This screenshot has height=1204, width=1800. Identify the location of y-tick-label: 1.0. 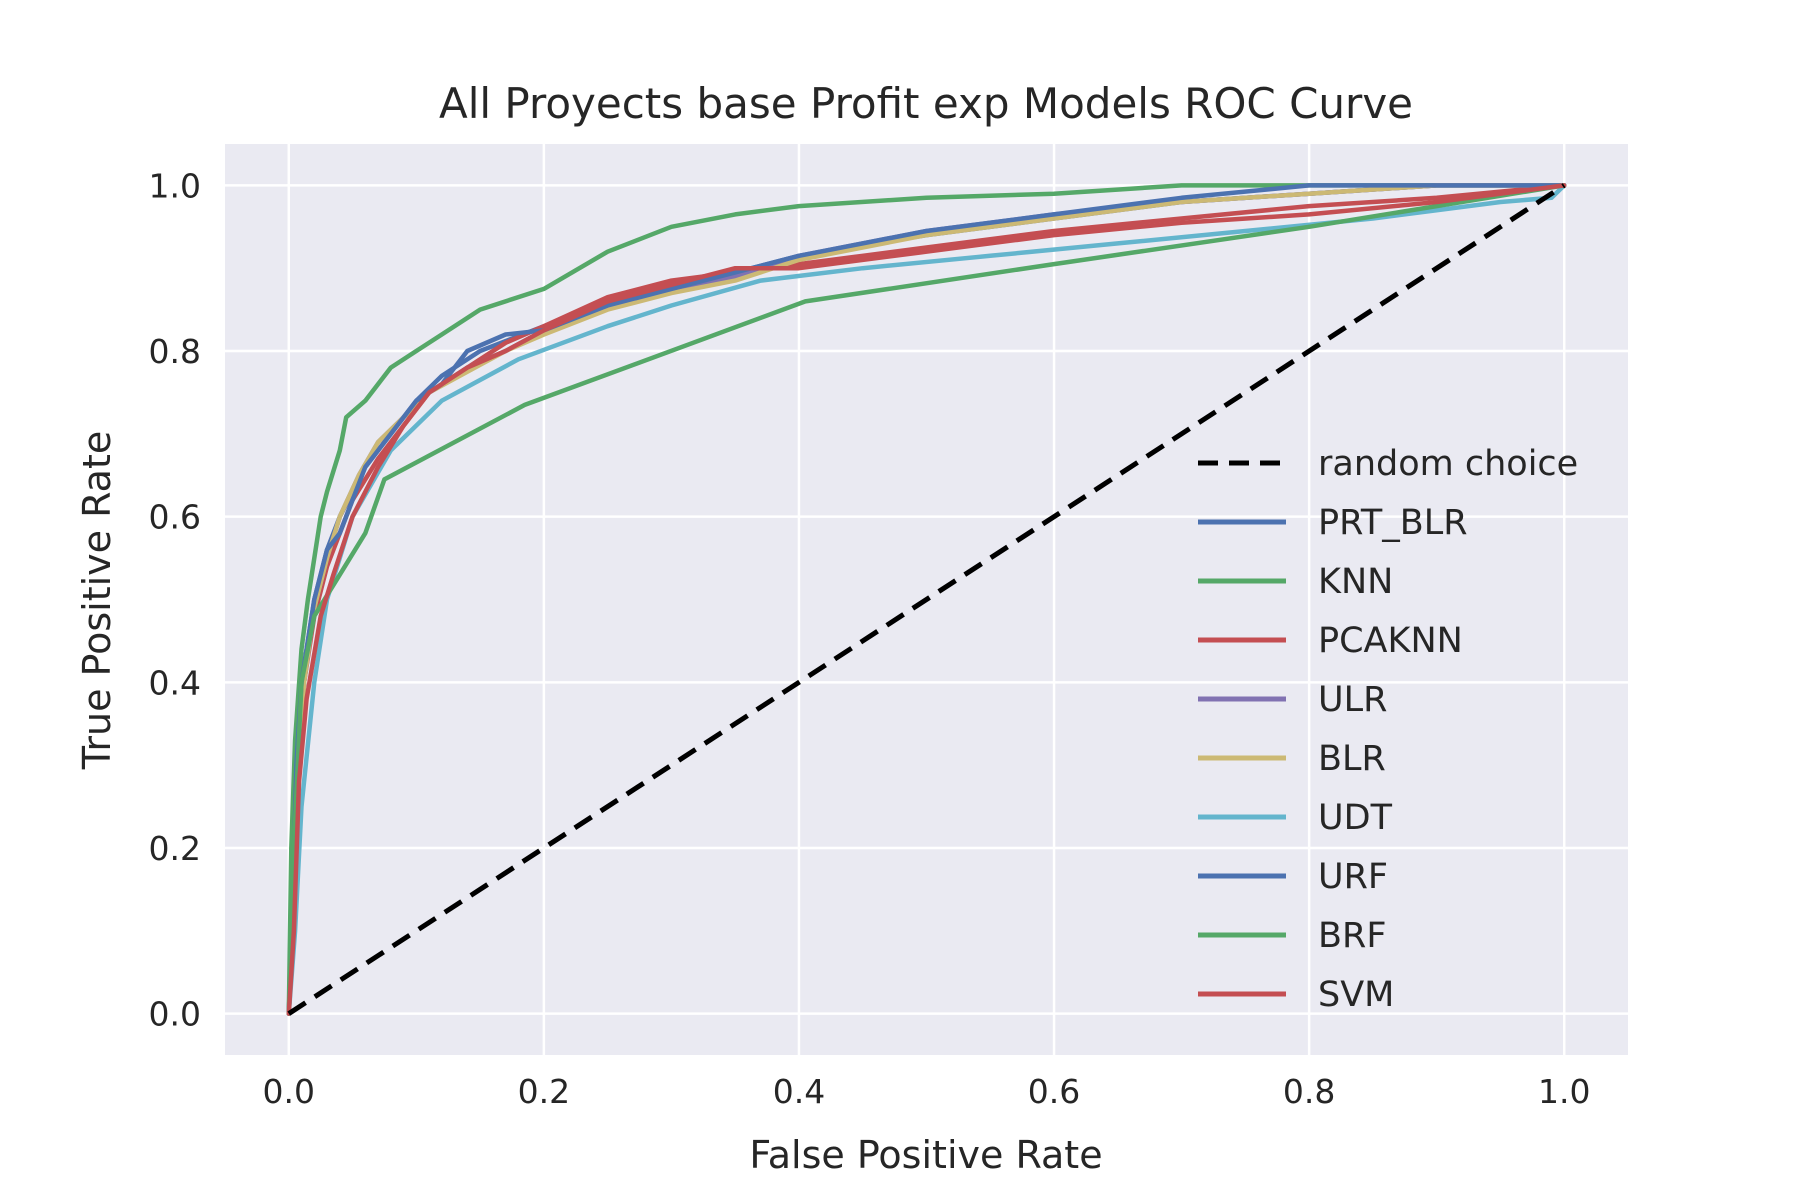
(175, 185).